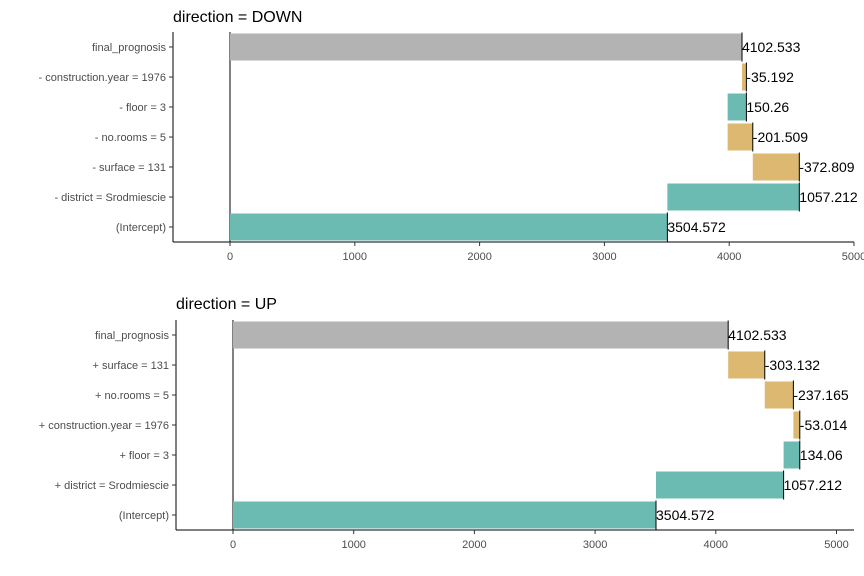 This screenshot has height=576, width=864. What do you see at coordinates (792, 365) in the screenshot?
I see `value-label: -303.132` at bounding box center [792, 365].